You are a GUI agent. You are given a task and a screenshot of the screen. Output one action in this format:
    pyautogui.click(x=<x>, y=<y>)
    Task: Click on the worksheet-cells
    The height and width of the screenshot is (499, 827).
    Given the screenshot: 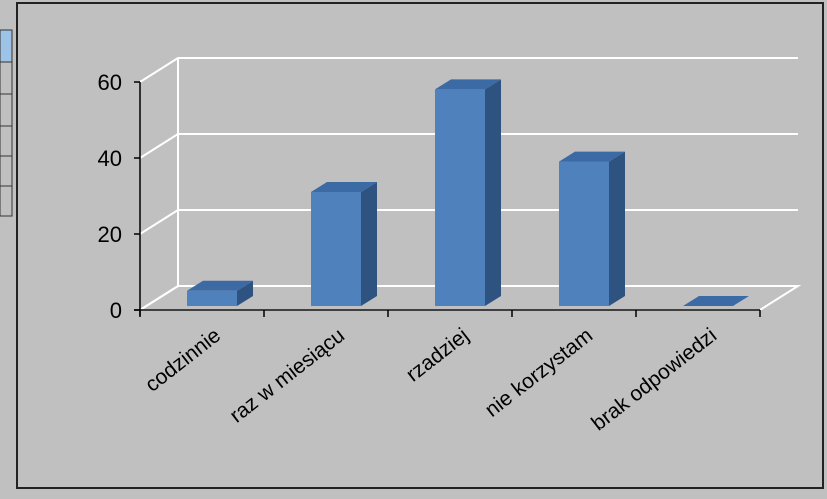 What is the action you would take?
    pyautogui.click(x=6, y=123)
    